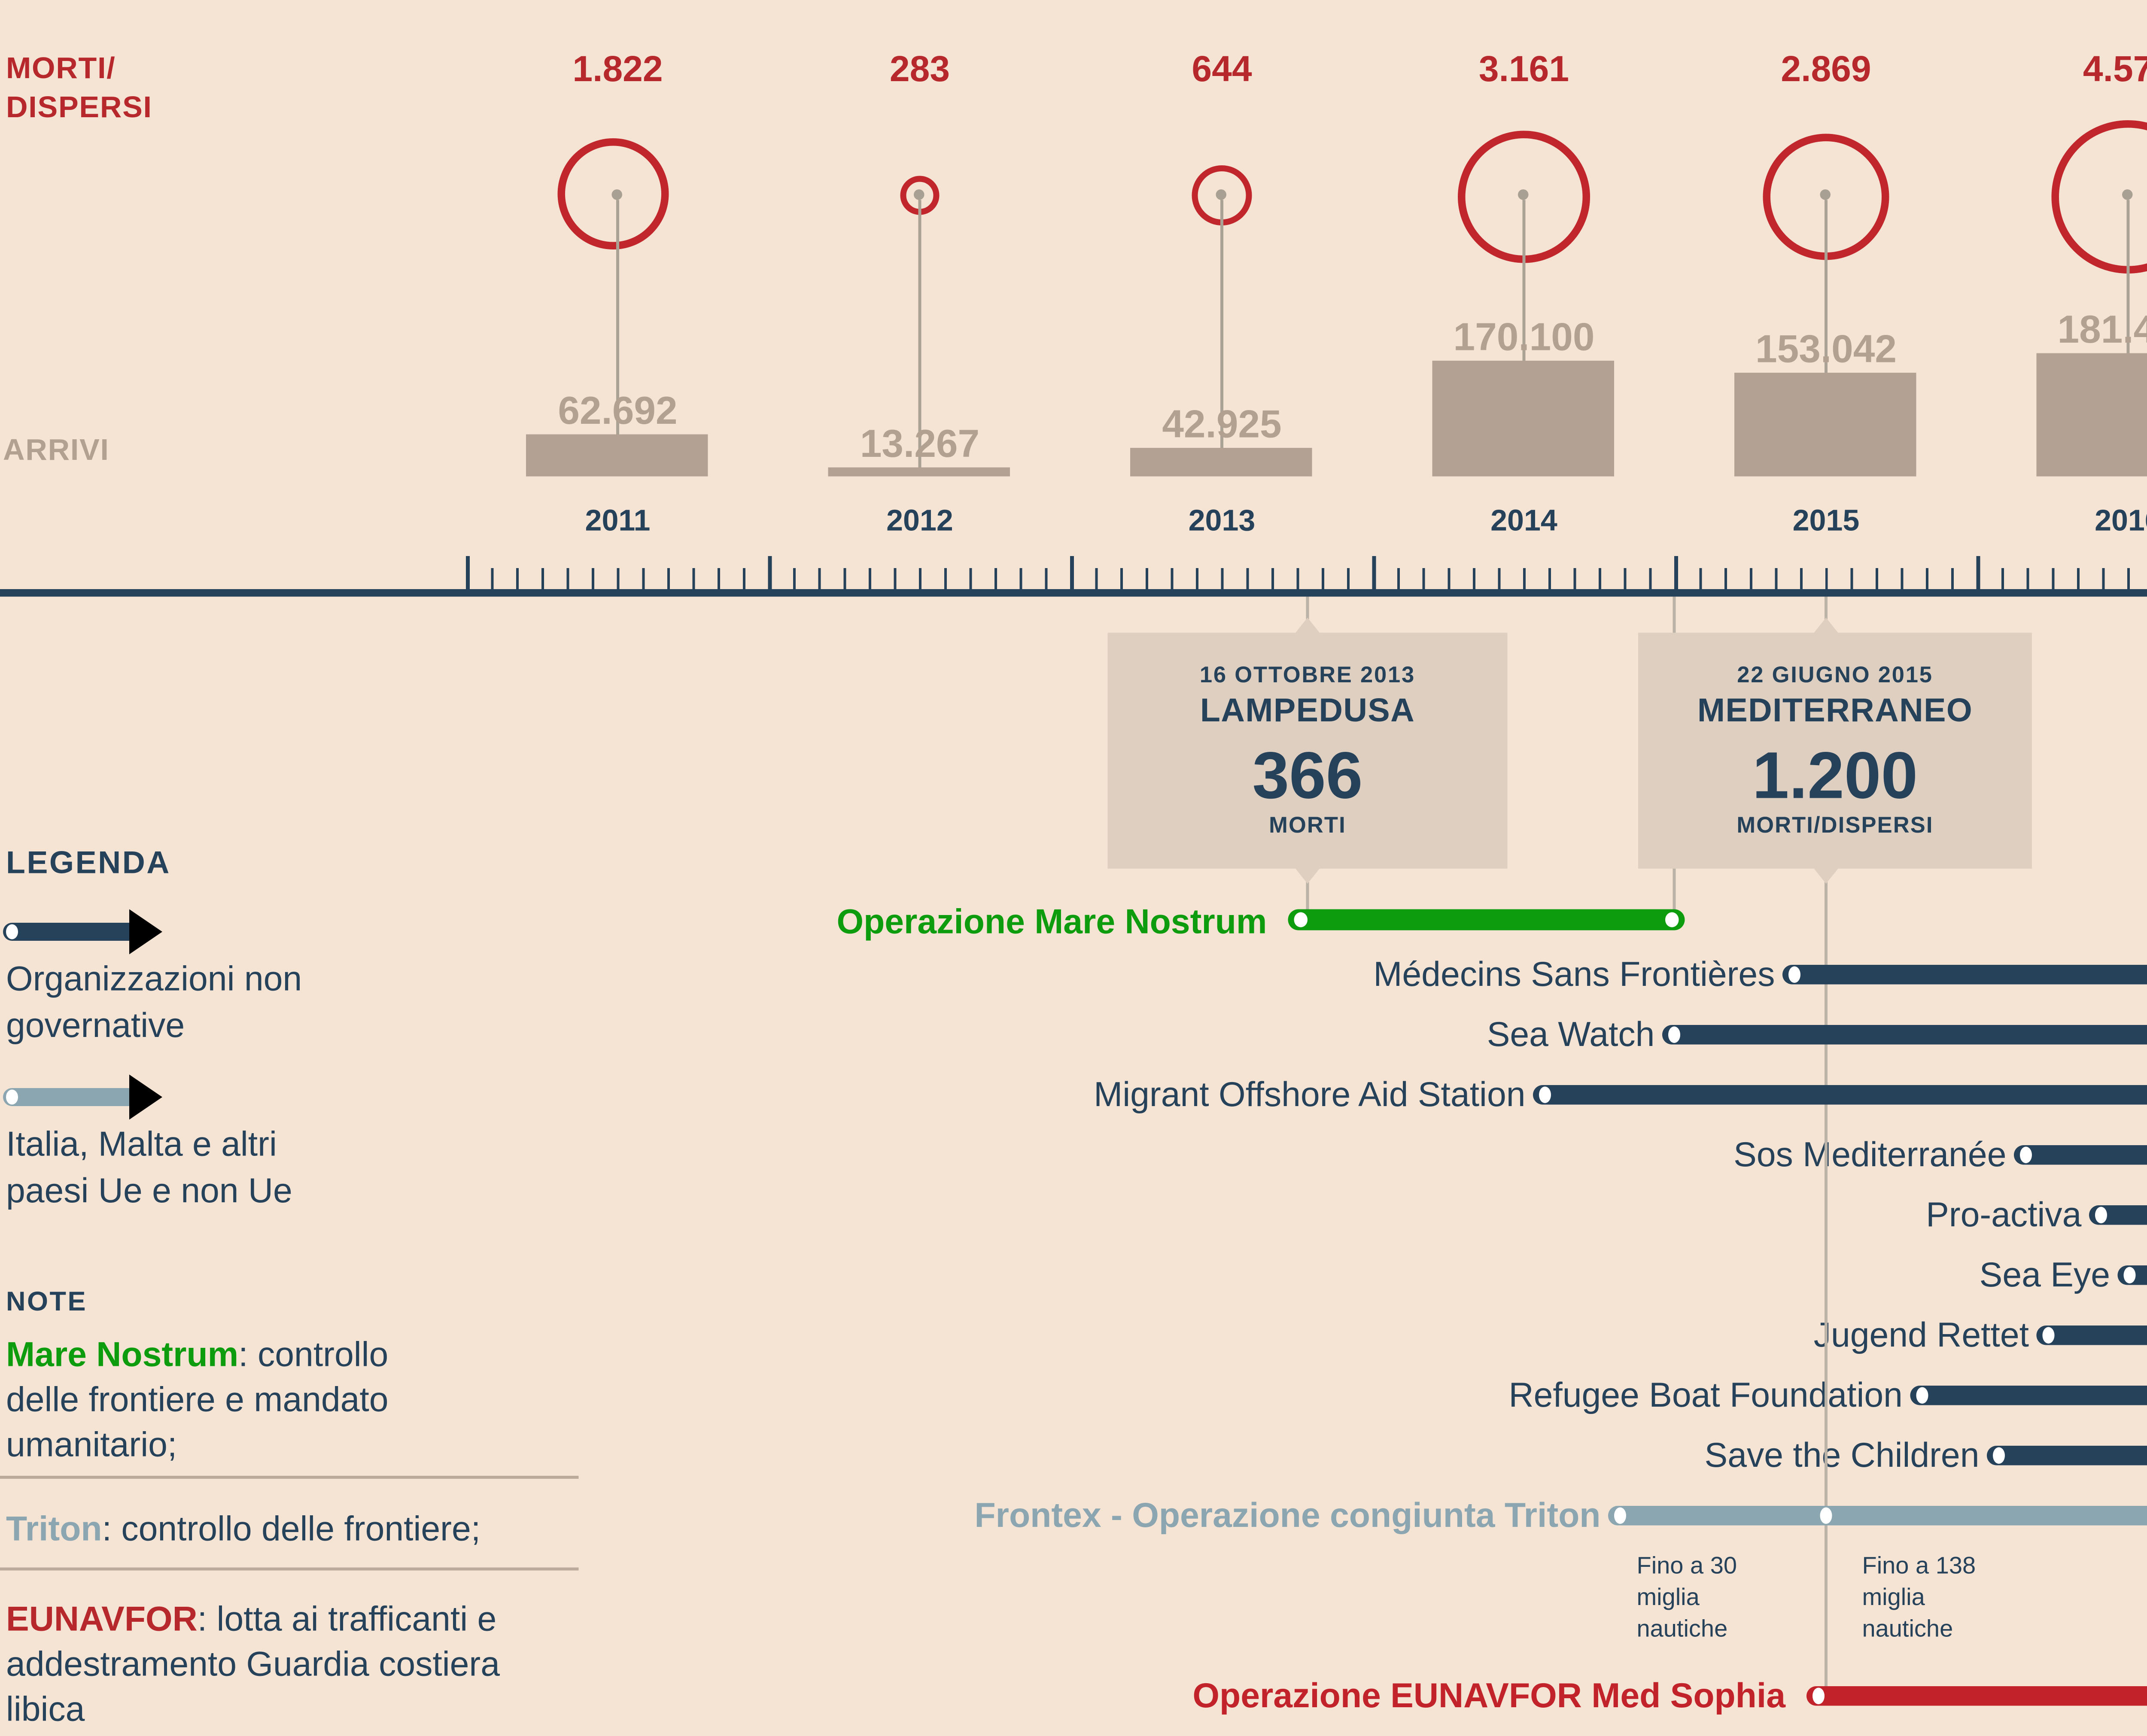 The image size is (2147, 1736). I want to click on event-caption: MORTI, so click(1307, 825).